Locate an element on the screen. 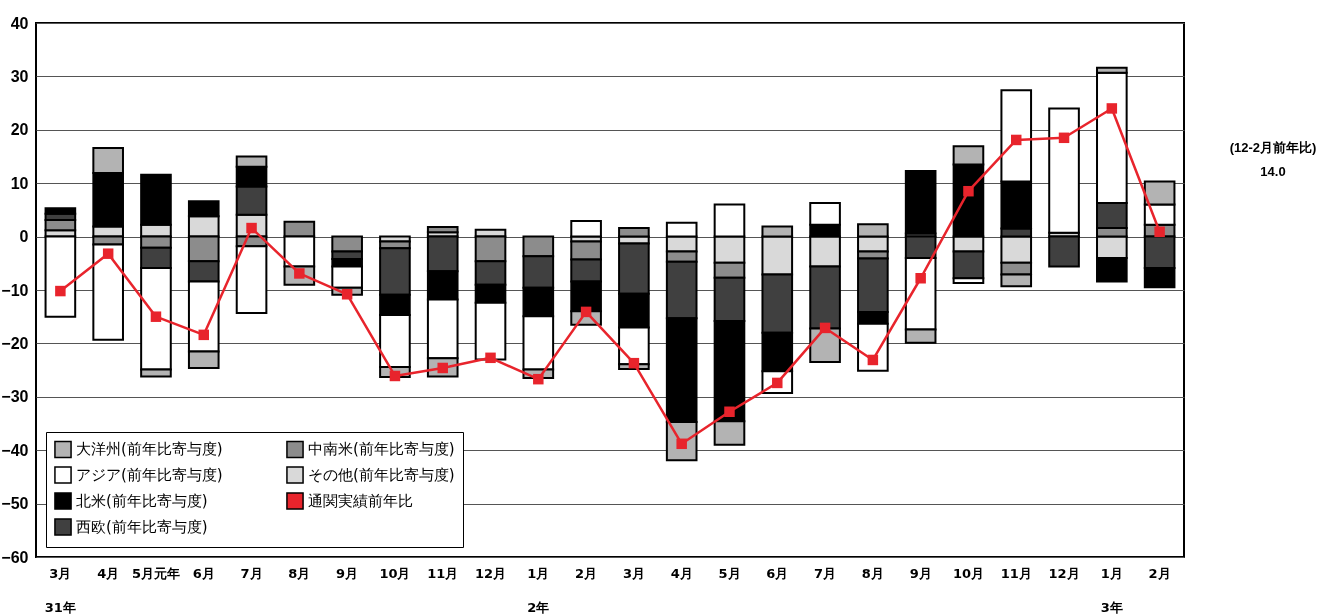 This screenshot has height=615, width=1338. category-label: 3月 31年 is located at coordinates (60, 590).